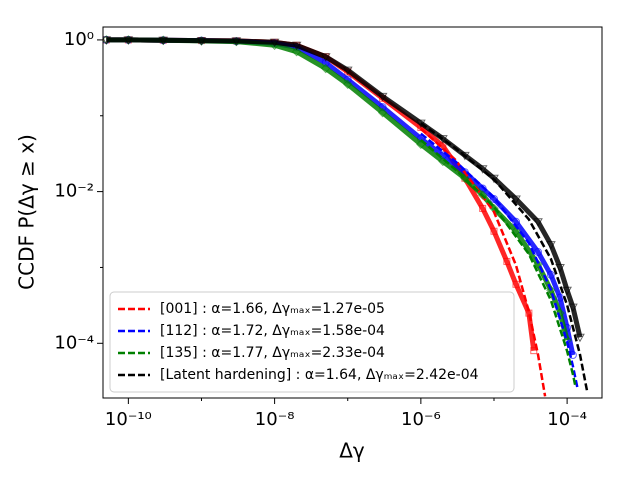 The image size is (640, 484). What do you see at coordinates (74, 191) in the screenshot?
I see `y-tick-label: 10⁻²` at bounding box center [74, 191].